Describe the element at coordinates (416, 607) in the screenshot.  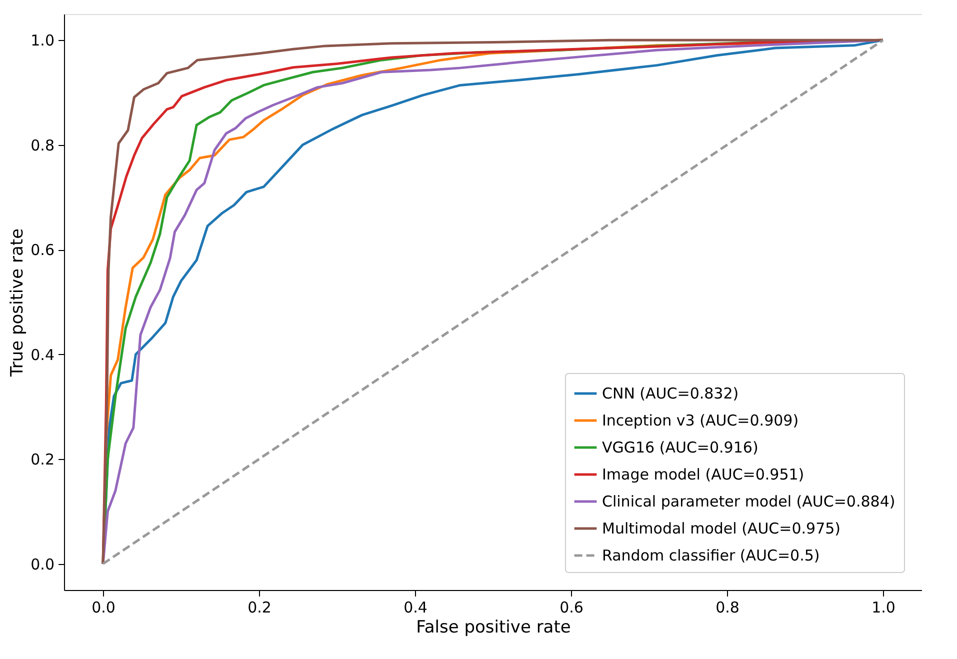
I see `x-tick-label: 0.4` at that location.